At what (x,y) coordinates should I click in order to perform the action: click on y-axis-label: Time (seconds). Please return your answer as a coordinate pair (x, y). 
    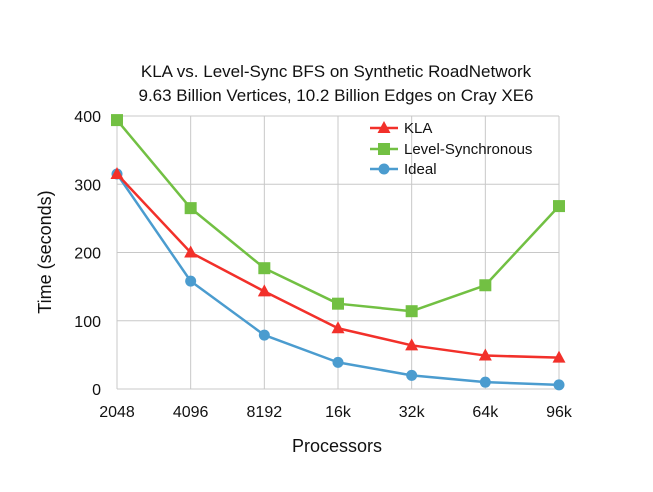
    Looking at the image, I should click on (45, 251).